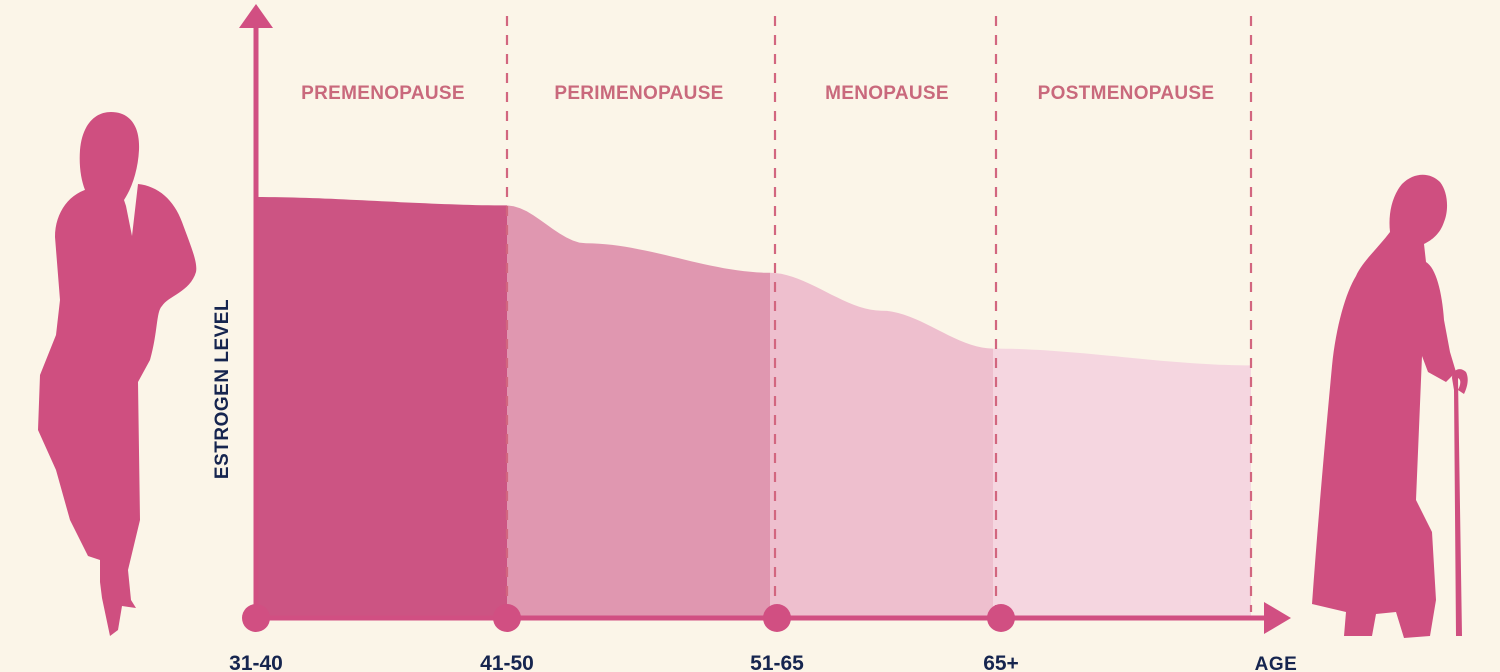 The image size is (1500, 672). Describe the element at coordinates (777, 662) in the screenshot. I see `x-tick-label: 51-65` at that location.